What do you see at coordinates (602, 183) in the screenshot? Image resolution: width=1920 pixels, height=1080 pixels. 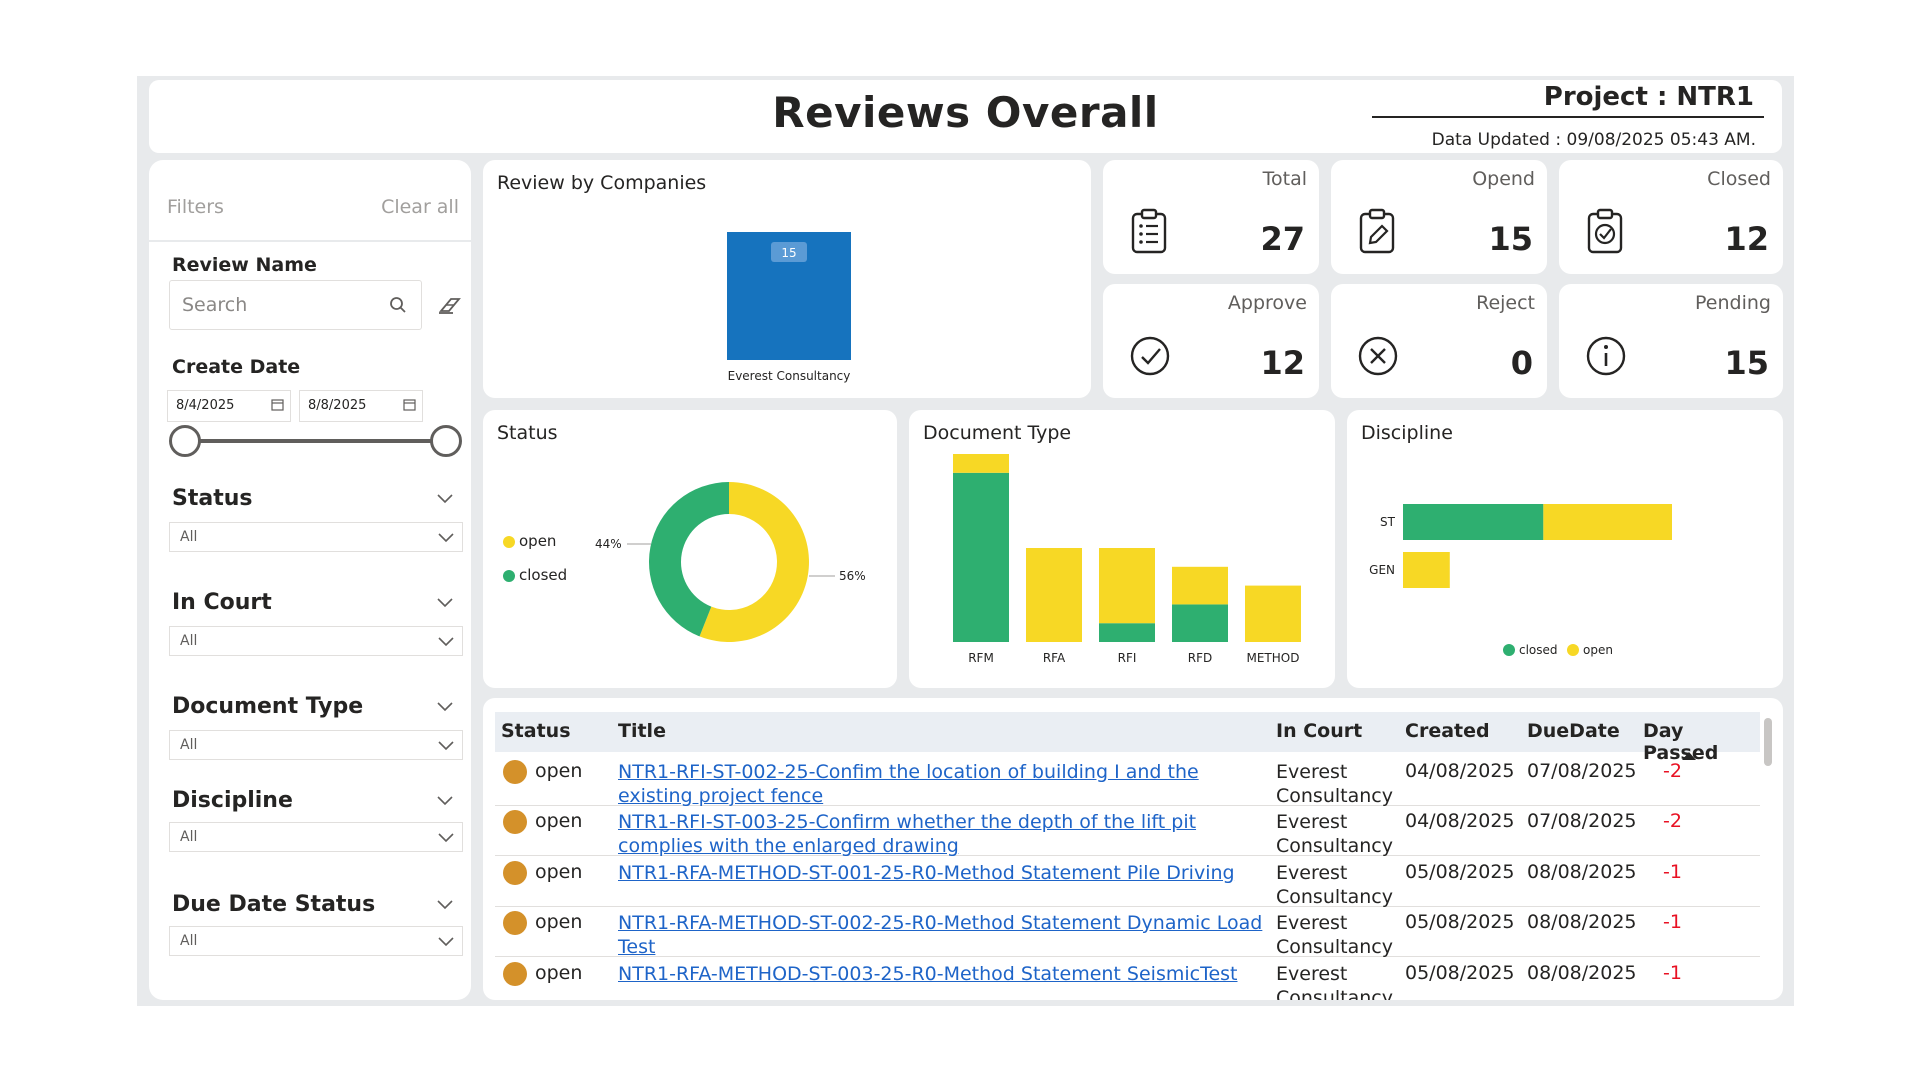 I see `companies-chart-title: Review by Companies` at bounding box center [602, 183].